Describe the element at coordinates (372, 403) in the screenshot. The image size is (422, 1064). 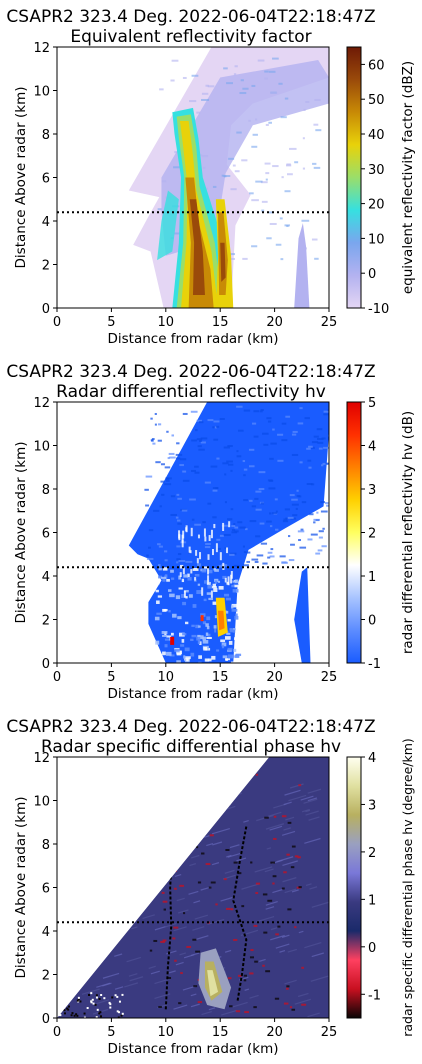
I see `colorbar-tick-label: 5` at that location.